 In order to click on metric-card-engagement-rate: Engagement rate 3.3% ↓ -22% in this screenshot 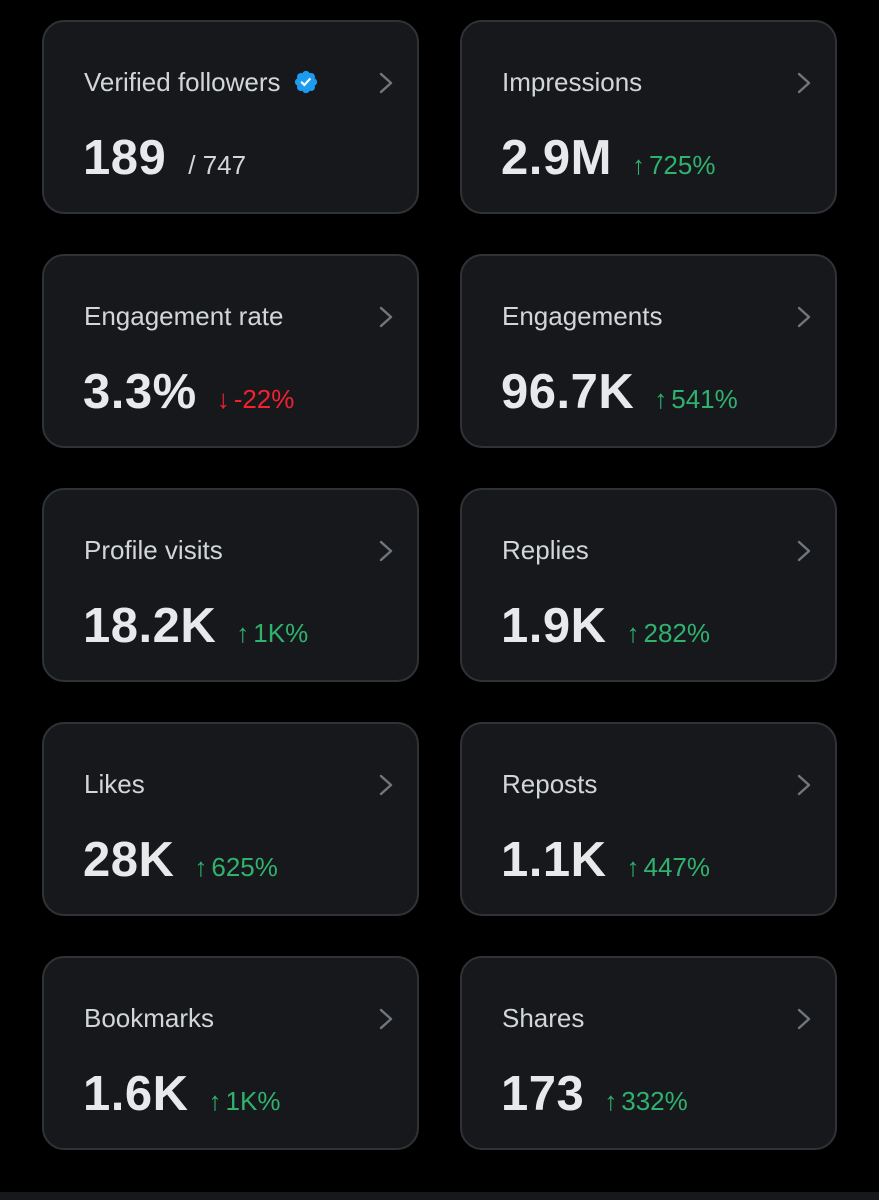, I will do `click(230, 351)`.